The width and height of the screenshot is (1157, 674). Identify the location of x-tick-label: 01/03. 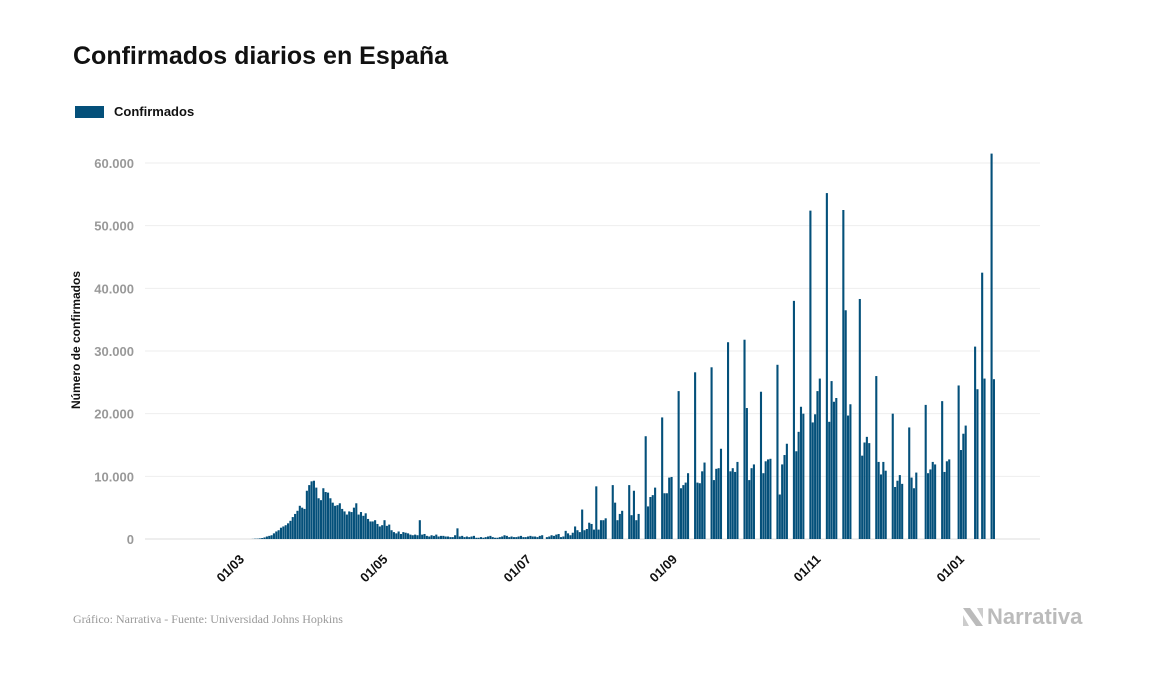
(231, 569).